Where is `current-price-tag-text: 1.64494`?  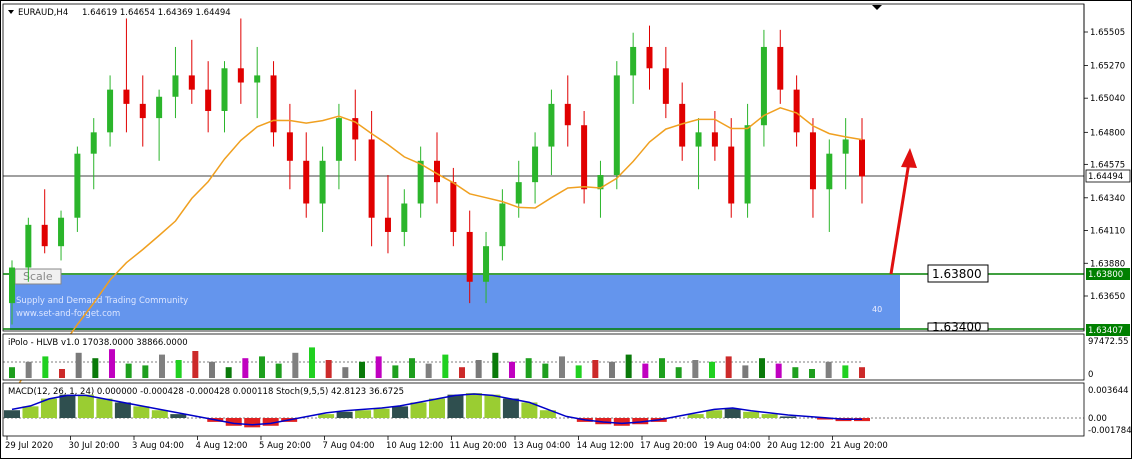
current-price-tag-text: 1.64494 is located at coordinates (1105, 177).